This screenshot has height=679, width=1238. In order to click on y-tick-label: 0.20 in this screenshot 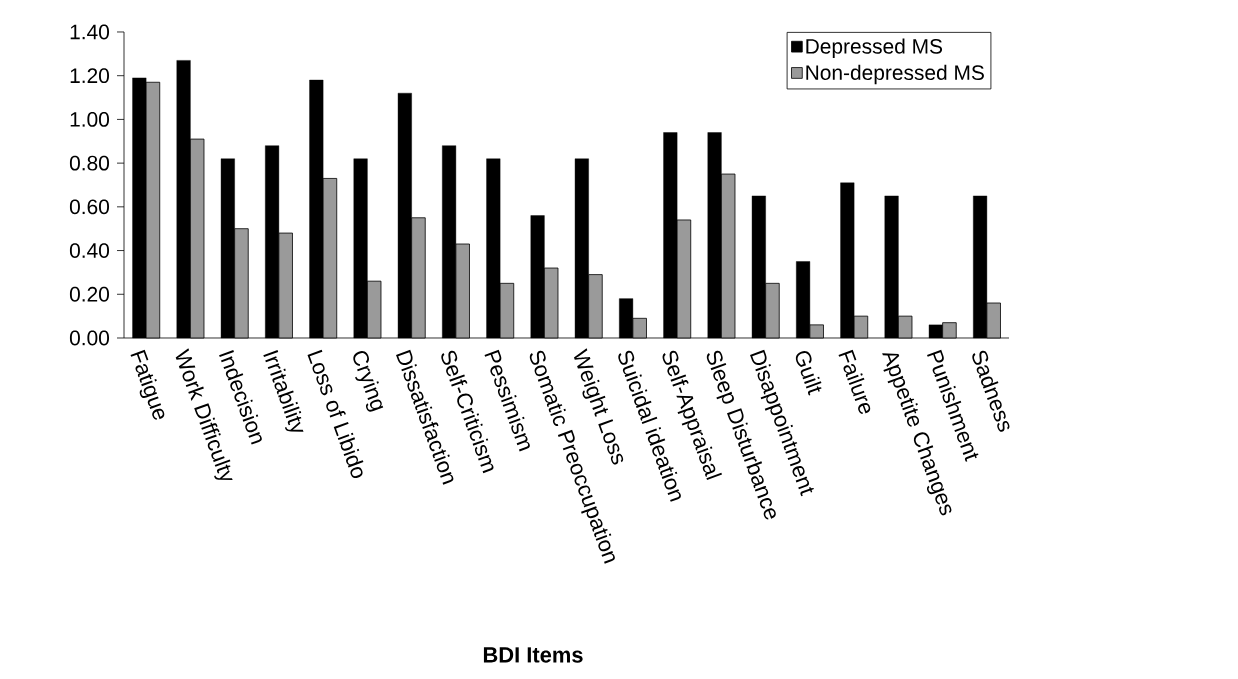, I will do `click(89, 294)`.